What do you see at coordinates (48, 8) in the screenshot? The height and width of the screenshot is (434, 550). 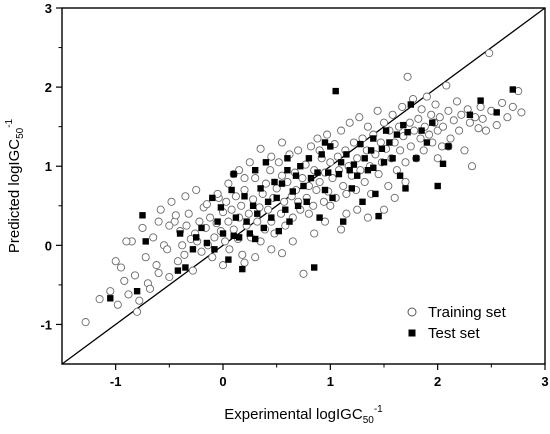 I see `y-tick-label: 3` at bounding box center [48, 8].